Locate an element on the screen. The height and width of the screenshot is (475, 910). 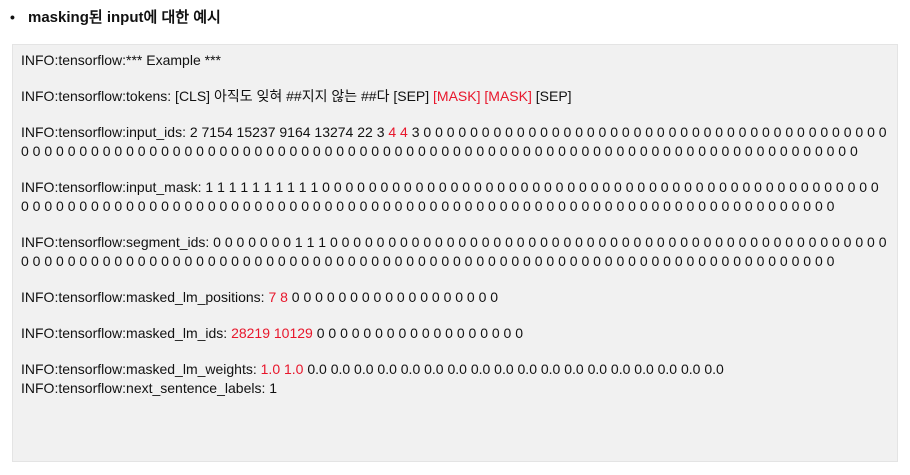
masked-lm-ids-prefix: INFO:tensorflow:masked_lm_ids: is located at coordinates (126, 333).